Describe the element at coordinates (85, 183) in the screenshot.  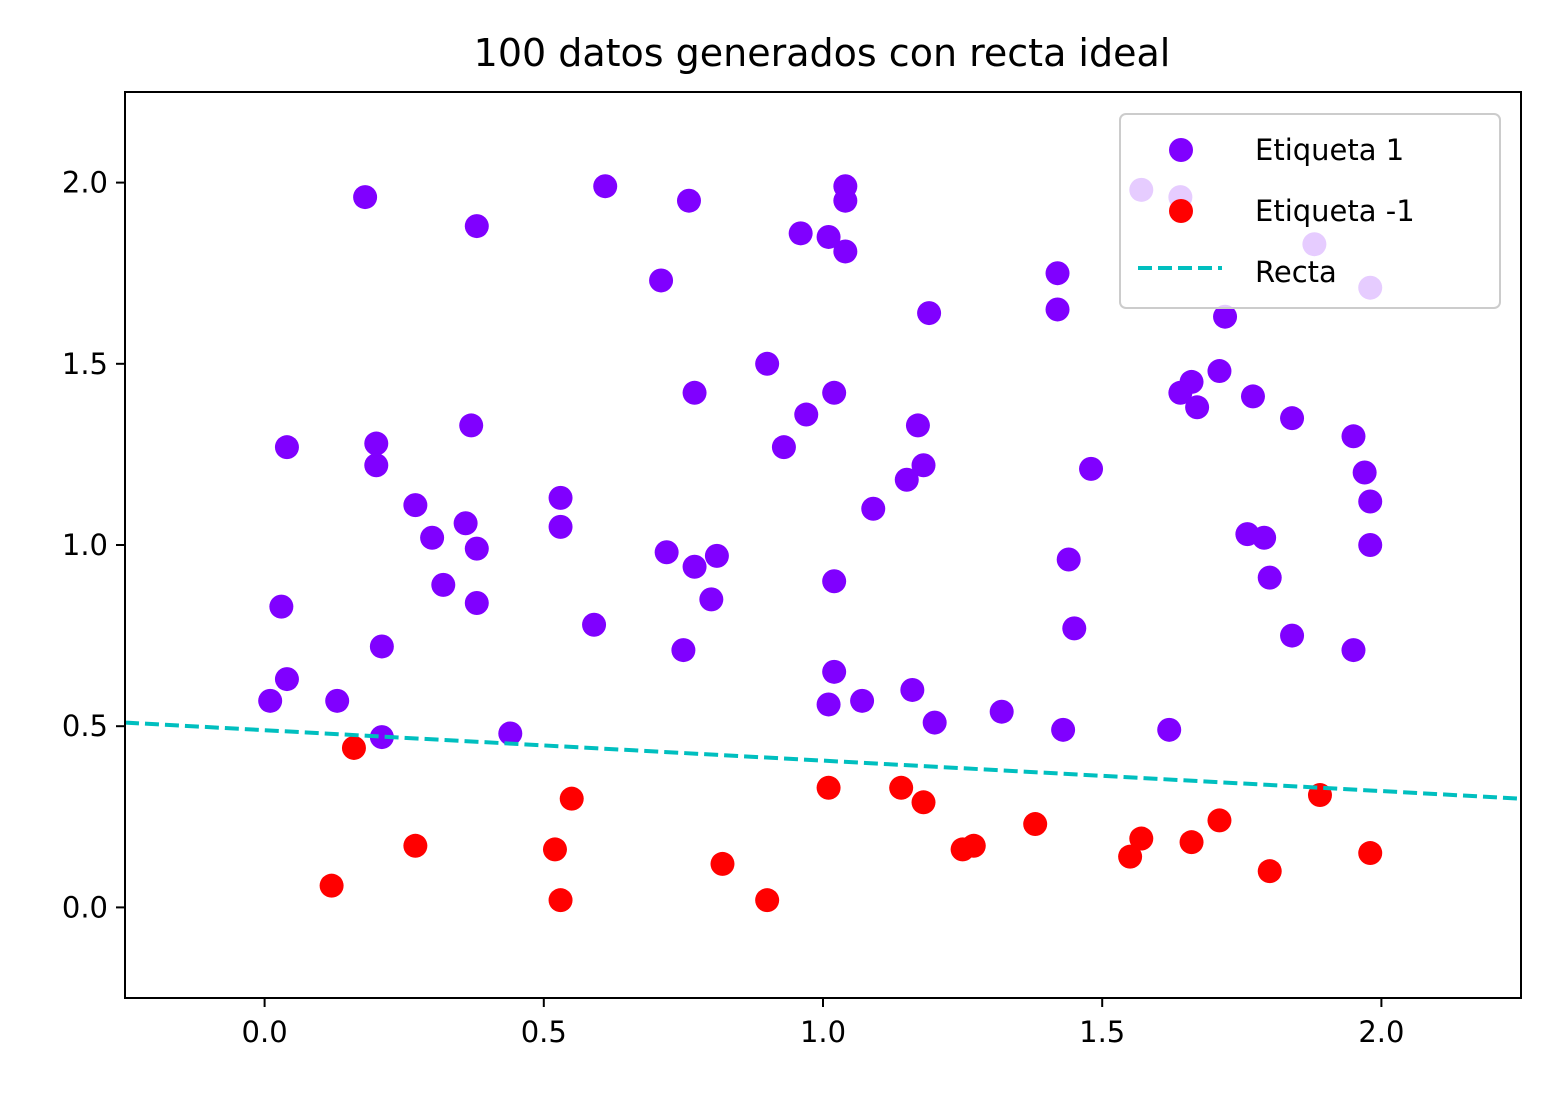
I see `y-tick-label: 2.0` at that location.